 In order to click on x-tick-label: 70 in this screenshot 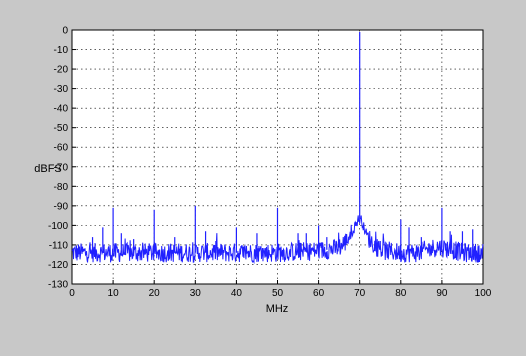, I will do `click(360, 293)`.